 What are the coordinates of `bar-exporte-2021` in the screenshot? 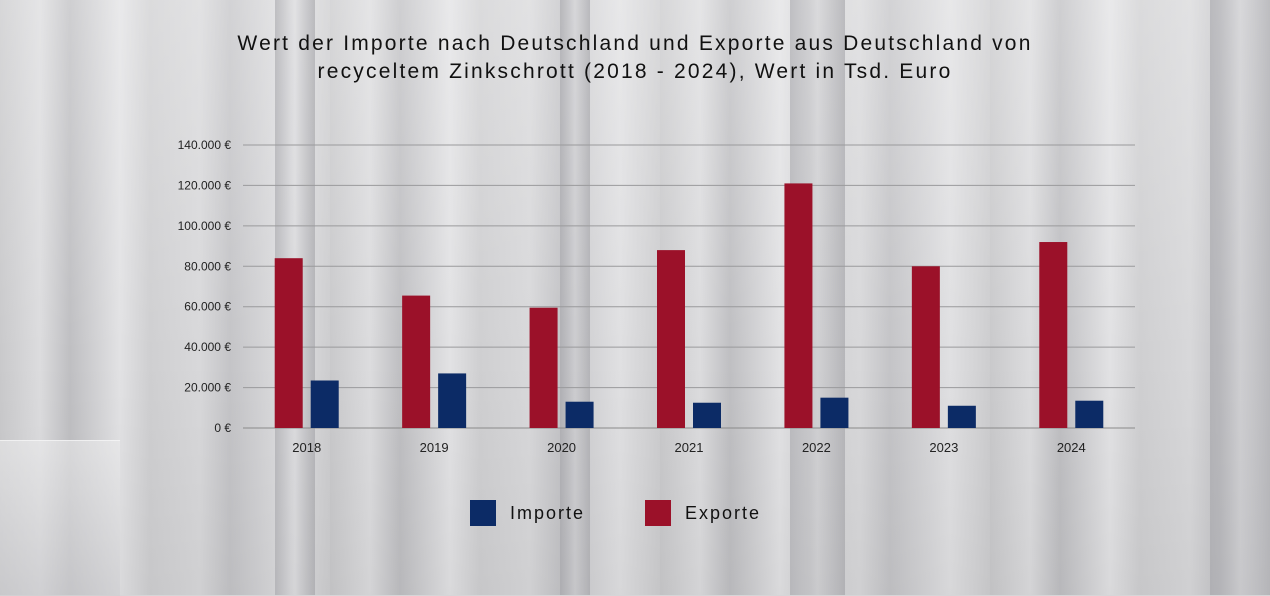 It's located at (671, 339).